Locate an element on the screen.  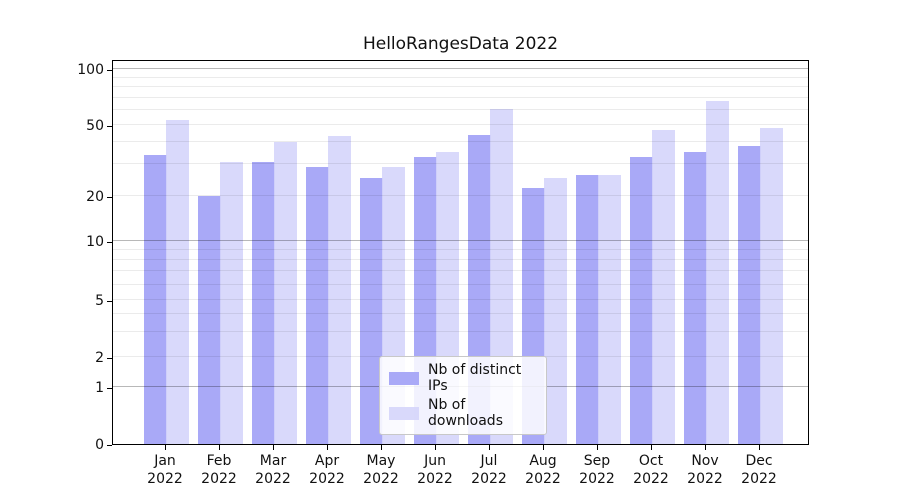
legend-swatch-distinct-ips-icon is located at coordinates (404, 378).